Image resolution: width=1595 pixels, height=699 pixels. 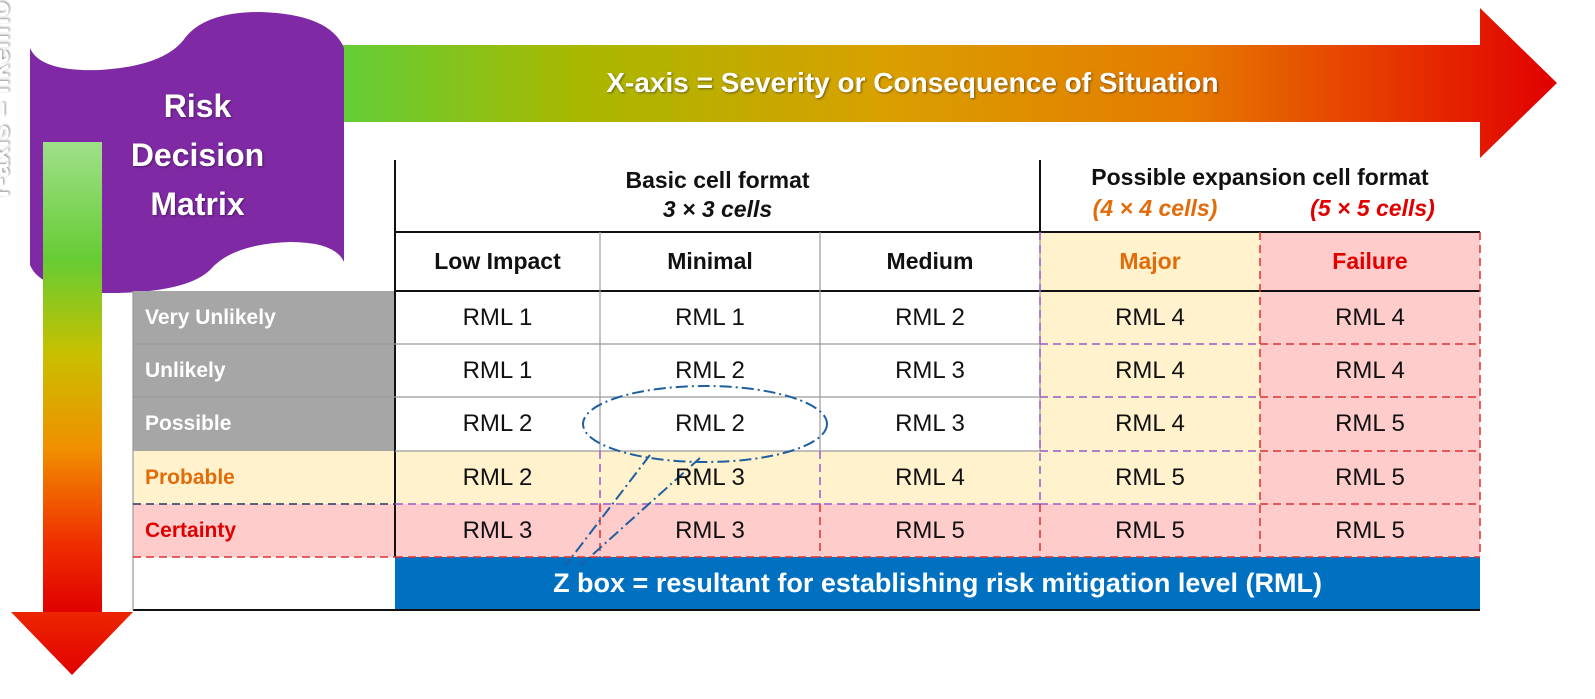 What do you see at coordinates (197, 105) in the screenshot?
I see `title-line-1: Risk` at bounding box center [197, 105].